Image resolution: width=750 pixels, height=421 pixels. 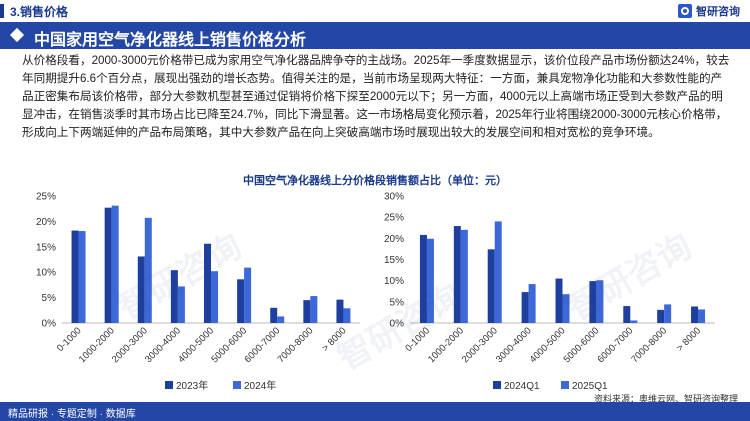 What do you see at coordinates (170, 40) in the screenshot?
I see `page-title: 中国家用空气净化器线上销售价格分析` at bounding box center [170, 40].